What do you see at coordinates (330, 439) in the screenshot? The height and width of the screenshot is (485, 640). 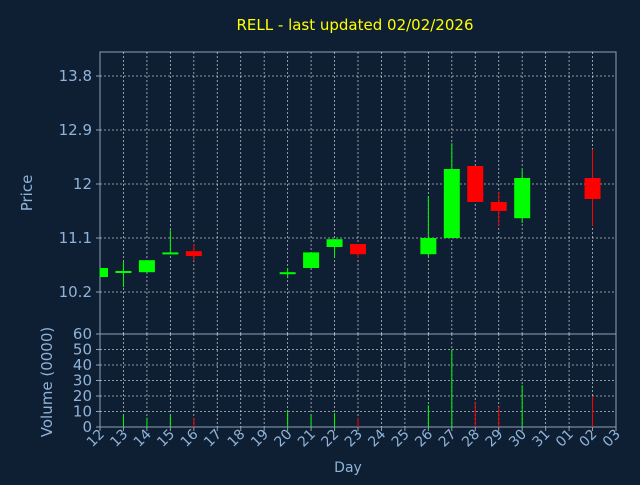 I see `x-tick-label: 22` at bounding box center [330, 439].